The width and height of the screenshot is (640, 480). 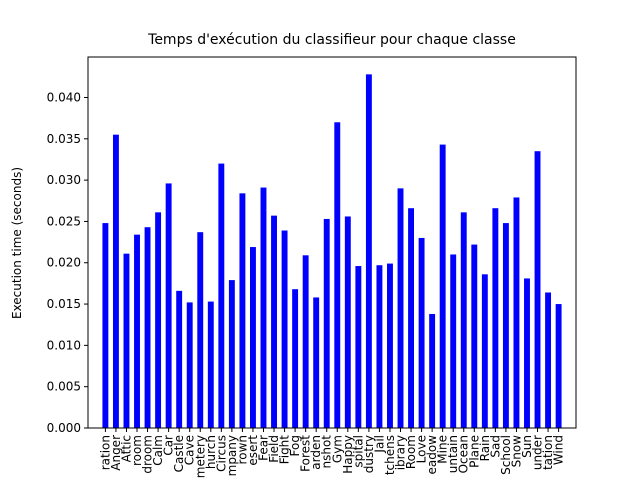 I want to click on x-tick-label: room, so click(x=137, y=450).